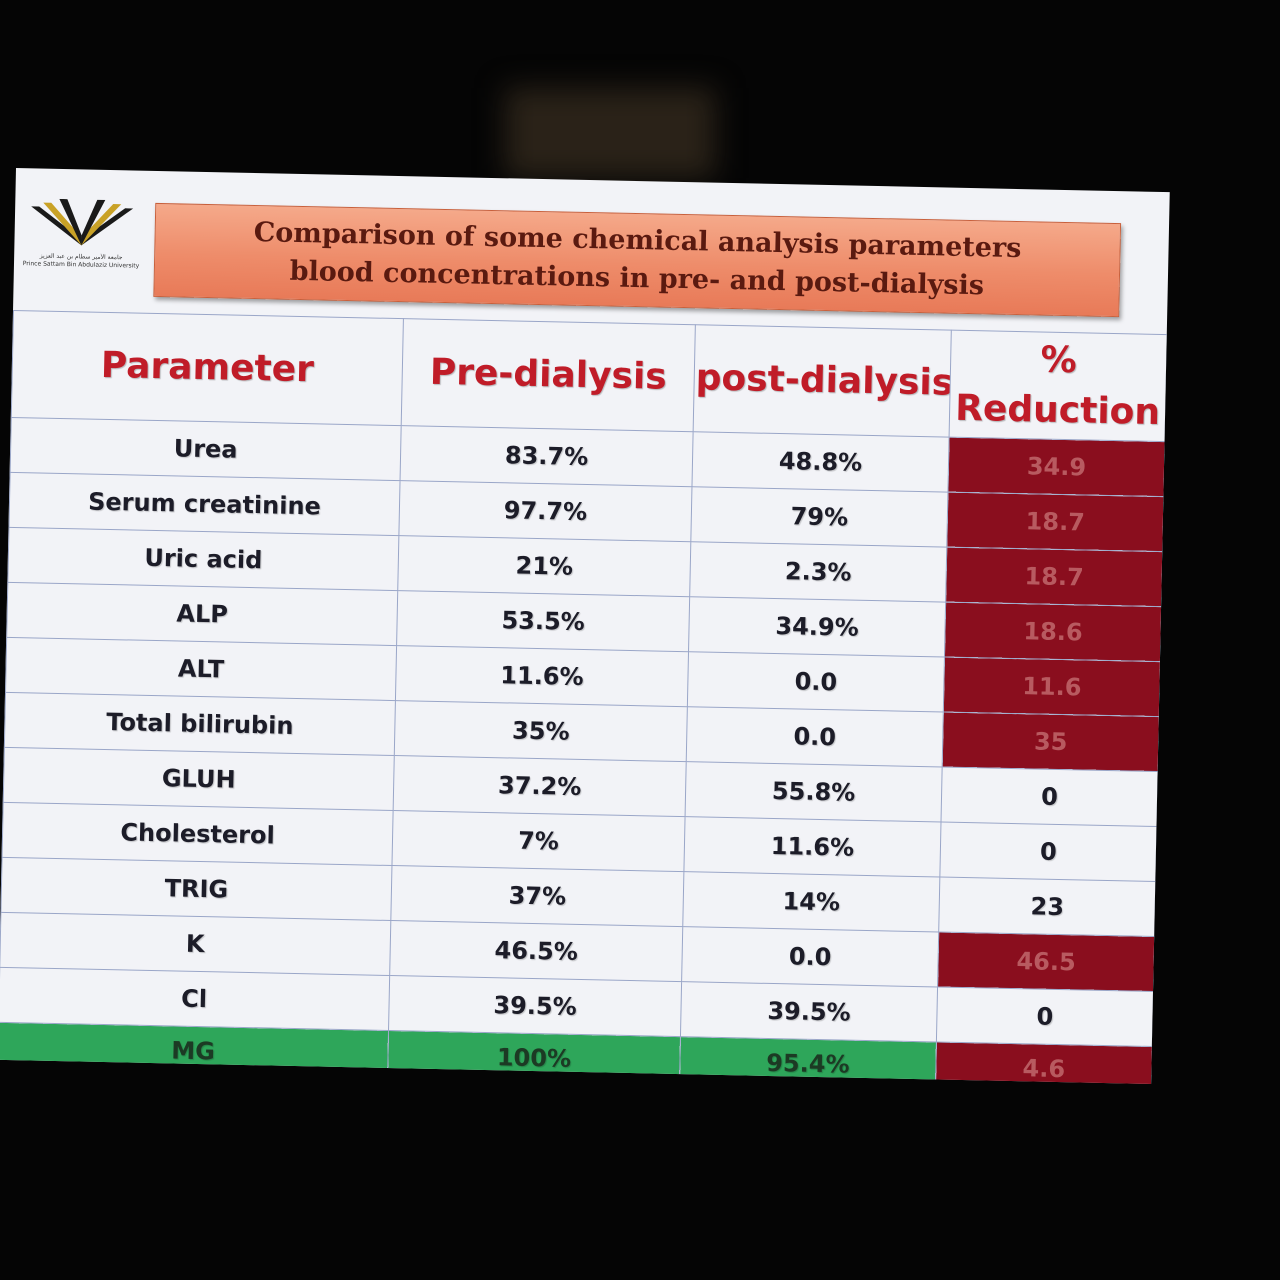 The height and width of the screenshot is (1280, 1280). What do you see at coordinates (543, 621) in the screenshot?
I see `cell-pre-dialysis: 53.5%` at bounding box center [543, 621].